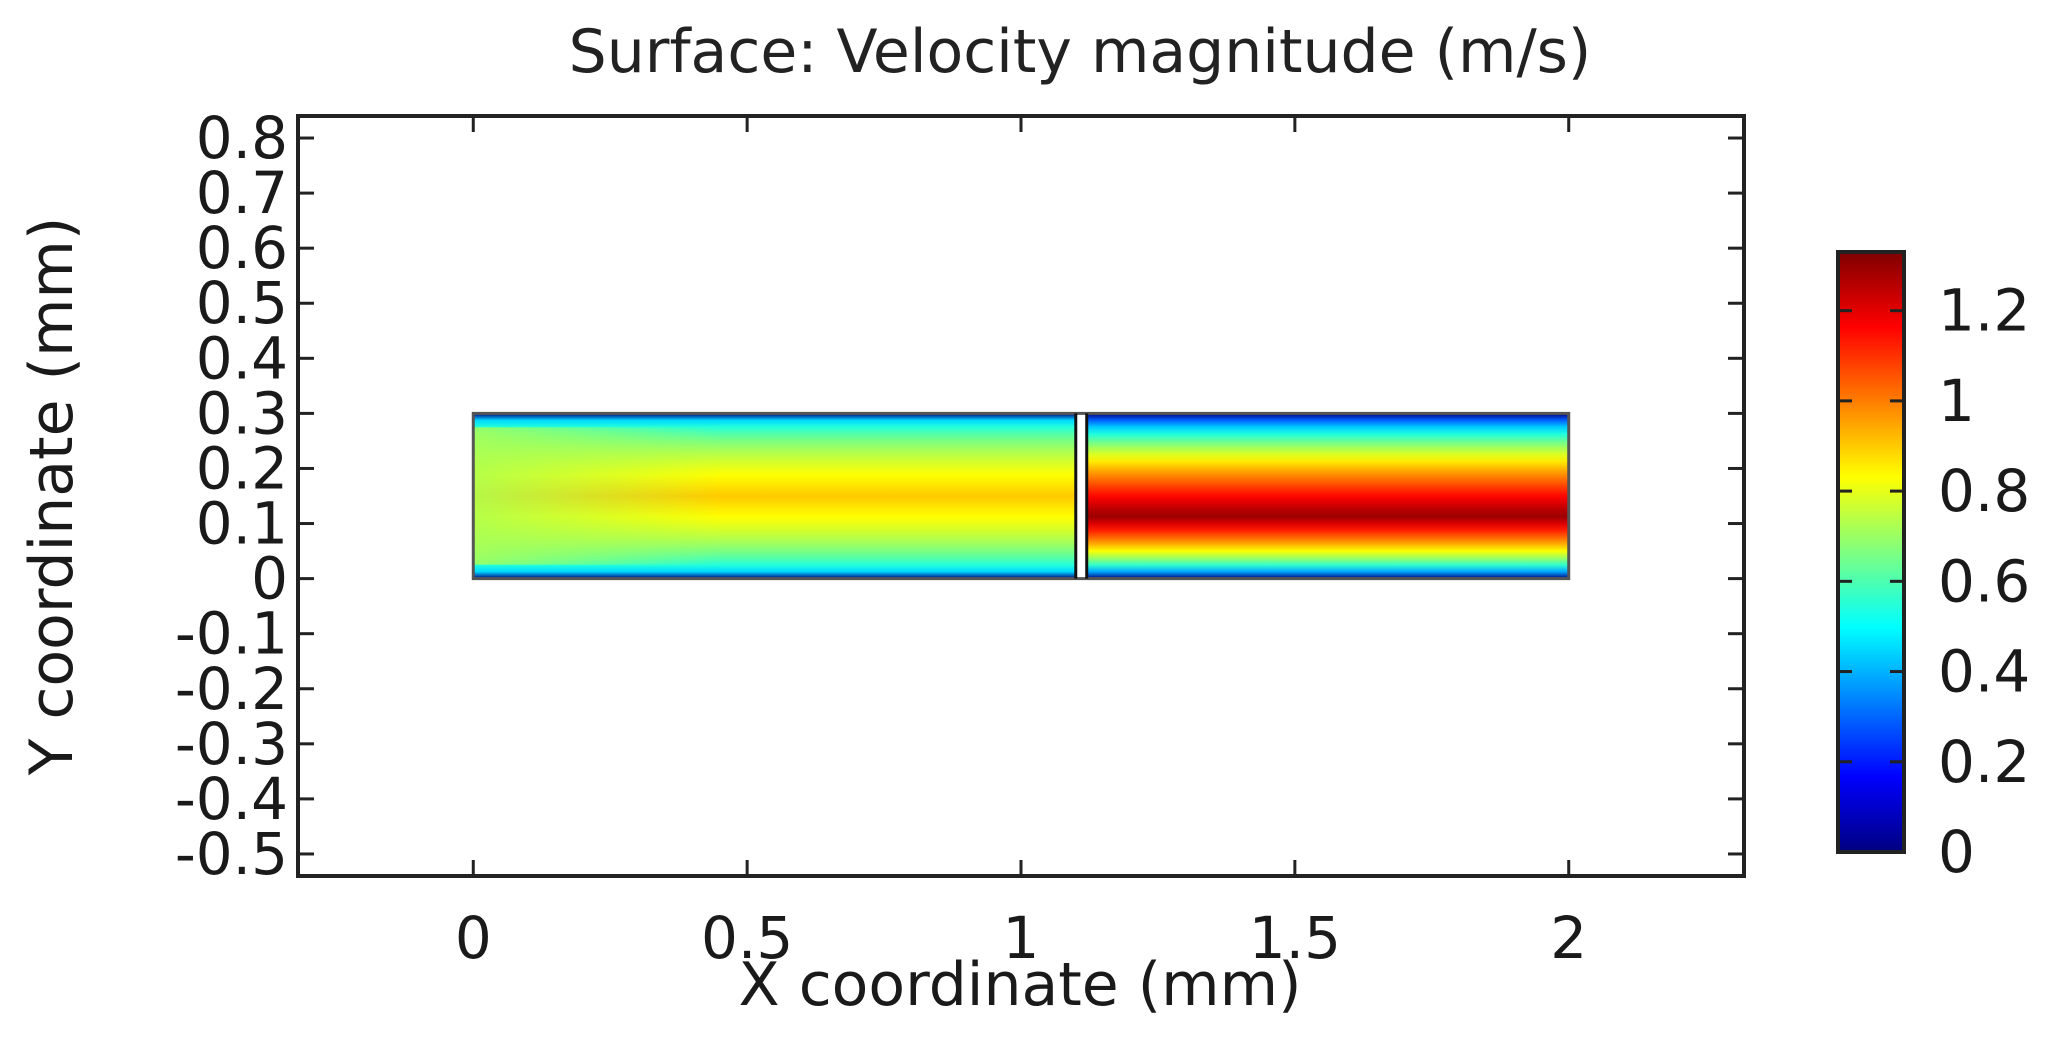 This screenshot has height=1038, width=2050. I want to click on y-tick-label: -0.4, so click(231, 799).